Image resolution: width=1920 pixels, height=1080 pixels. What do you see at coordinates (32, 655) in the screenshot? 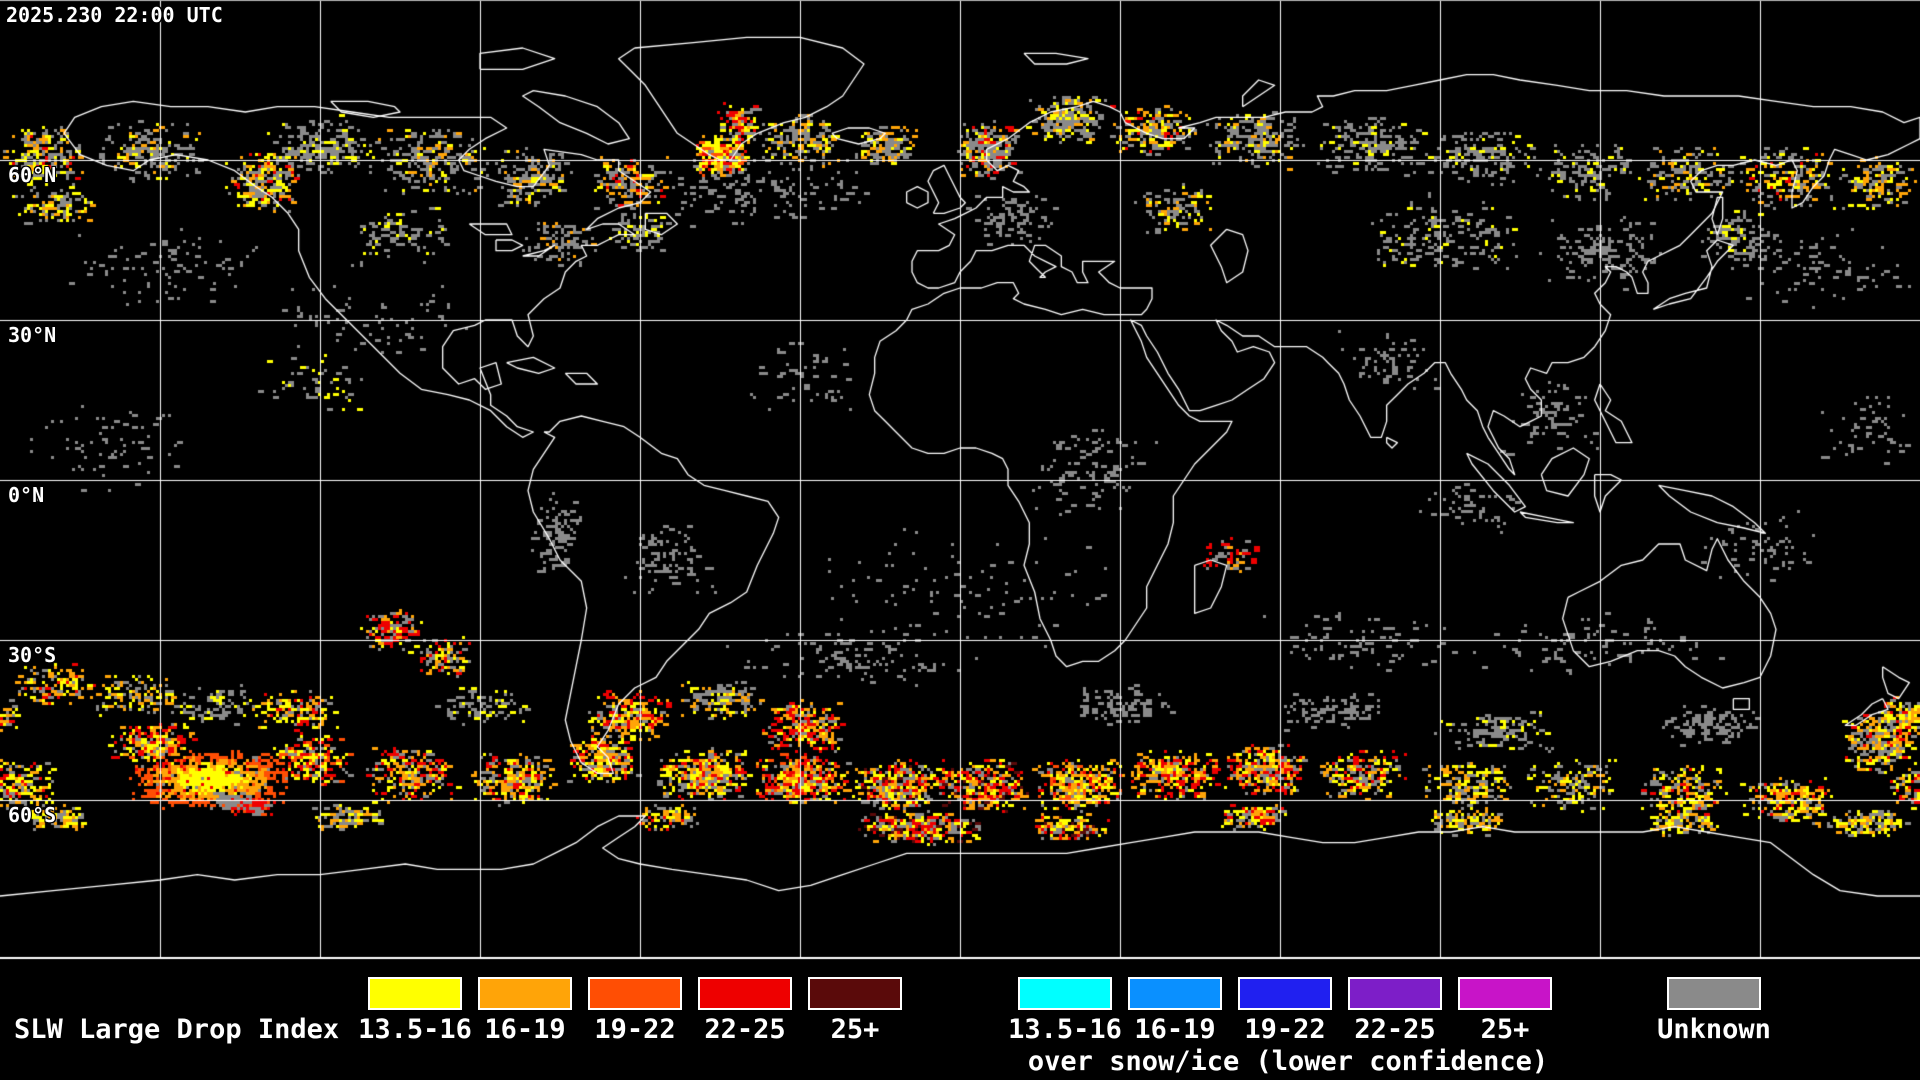
I see `latitude-label: 30°S` at bounding box center [32, 655].